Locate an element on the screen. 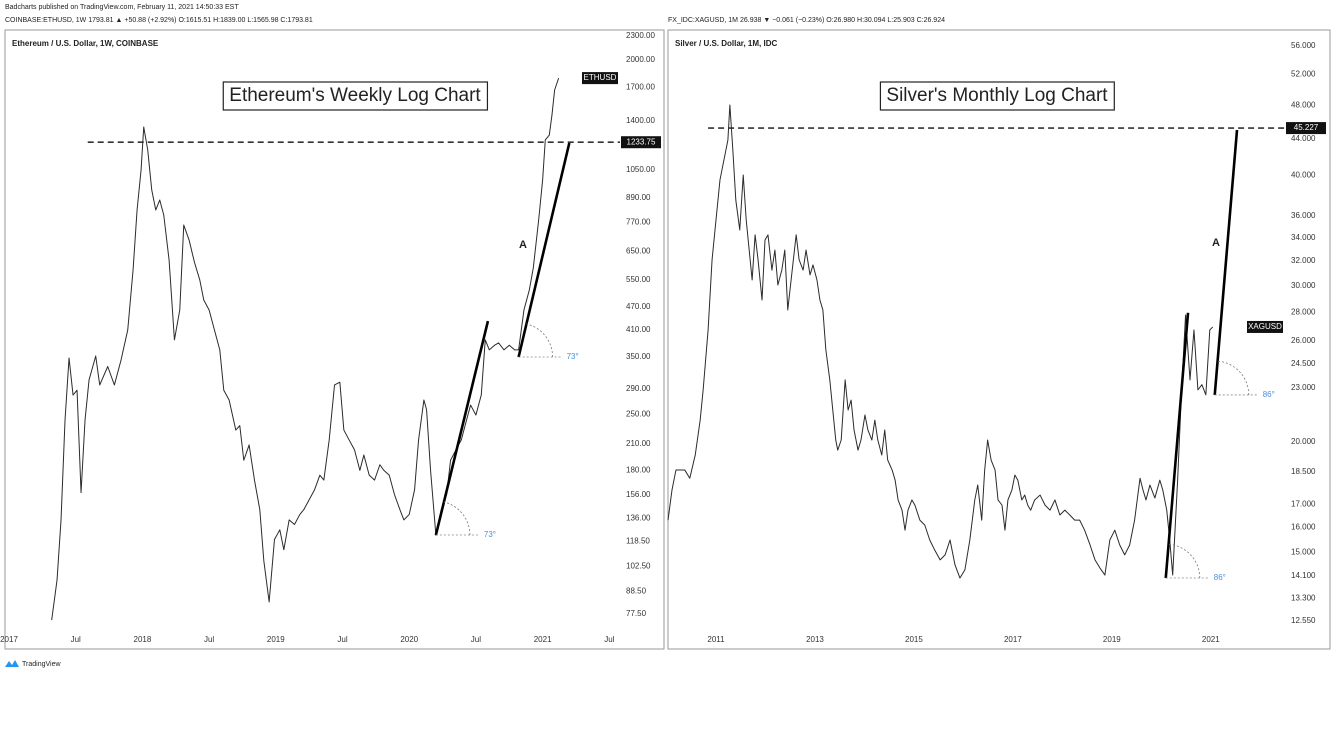 This screenshot has width=1334, height=750. y-tick-label: 40.000 is located at coordinates (1303, 174).